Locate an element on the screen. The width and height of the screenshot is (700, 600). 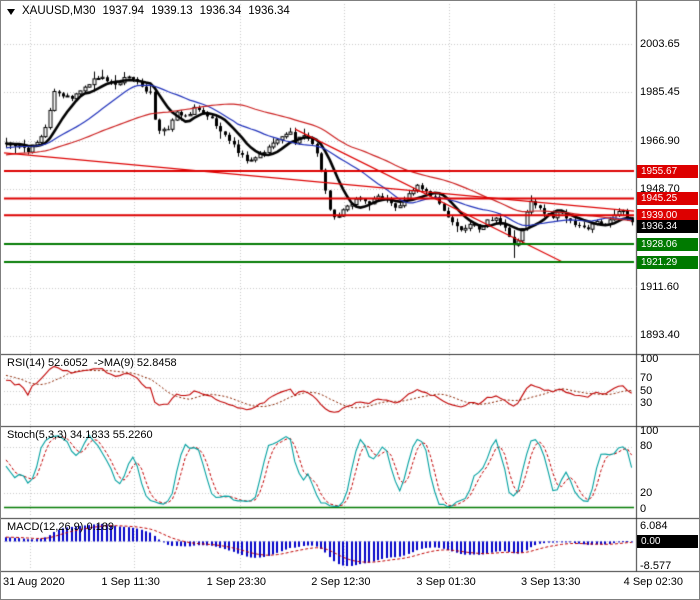
resistance-price-badge: 1955.67 is located at coordinates (667, 171).